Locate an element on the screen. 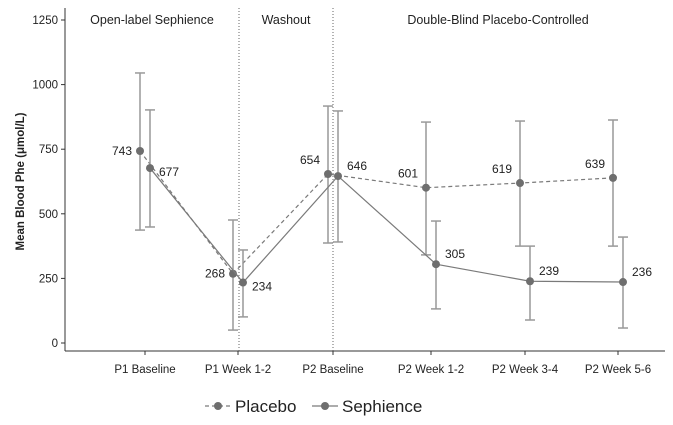 The width and height of the screenshot is (673, 425). x-tick-label: P2 Baseline is located at coordinates (332, 370).